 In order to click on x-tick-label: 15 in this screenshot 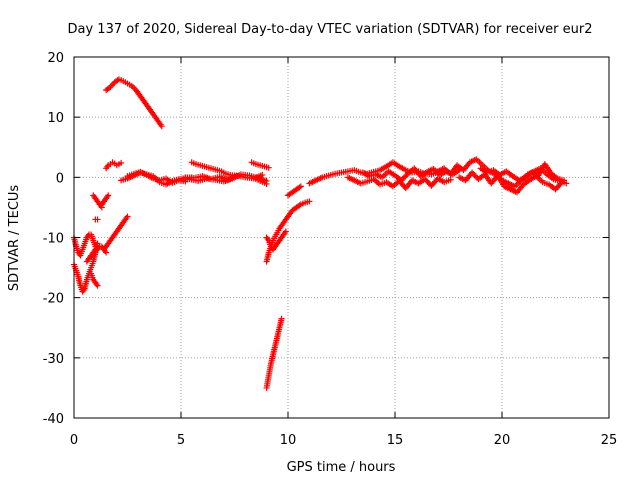, I will do `click(395, 440)`.